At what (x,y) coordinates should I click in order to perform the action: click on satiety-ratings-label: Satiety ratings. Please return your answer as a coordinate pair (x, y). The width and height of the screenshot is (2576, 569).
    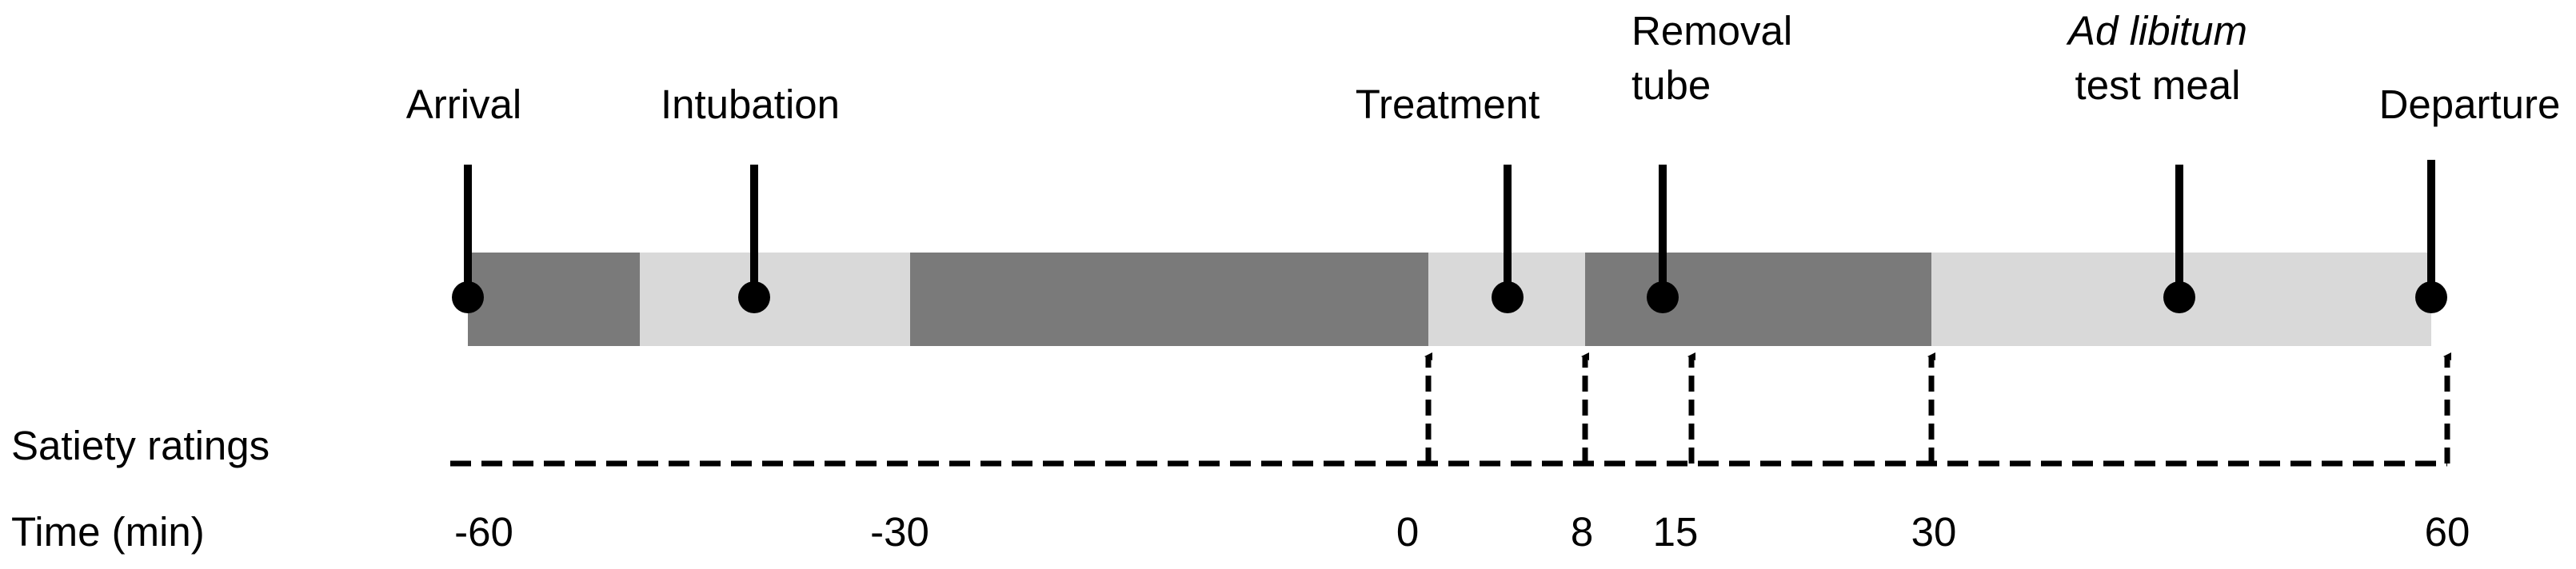
    Looking at the image, I should click on (141, 445).